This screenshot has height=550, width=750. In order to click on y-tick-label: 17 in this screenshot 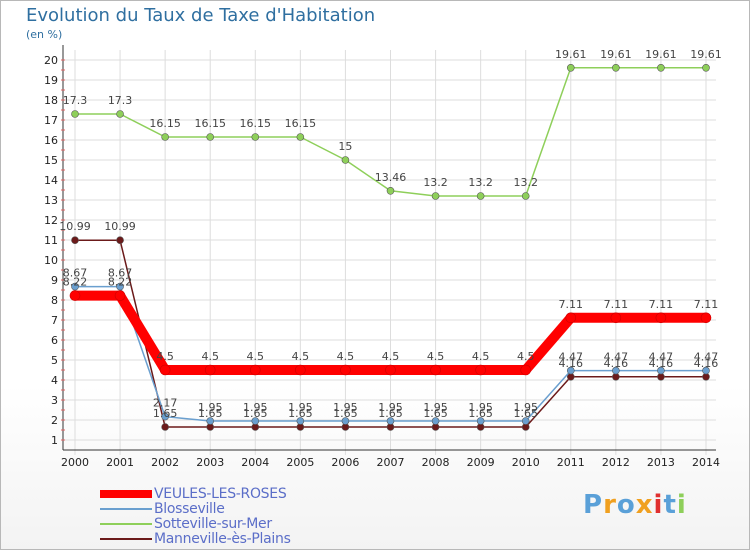, I will do `click(51, 120)`.